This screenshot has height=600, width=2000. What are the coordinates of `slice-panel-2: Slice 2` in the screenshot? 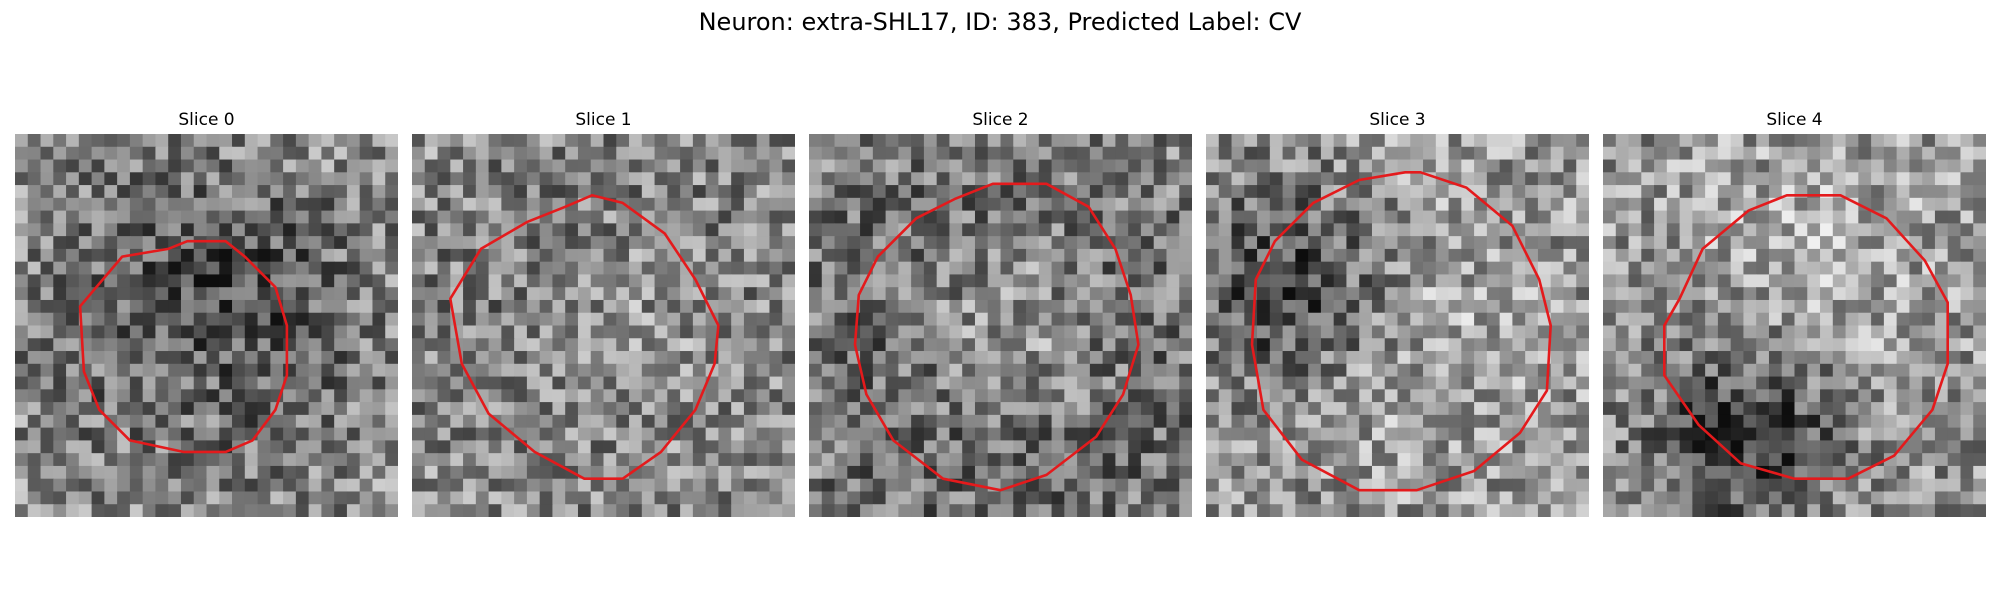 It's located at (1000, 313).